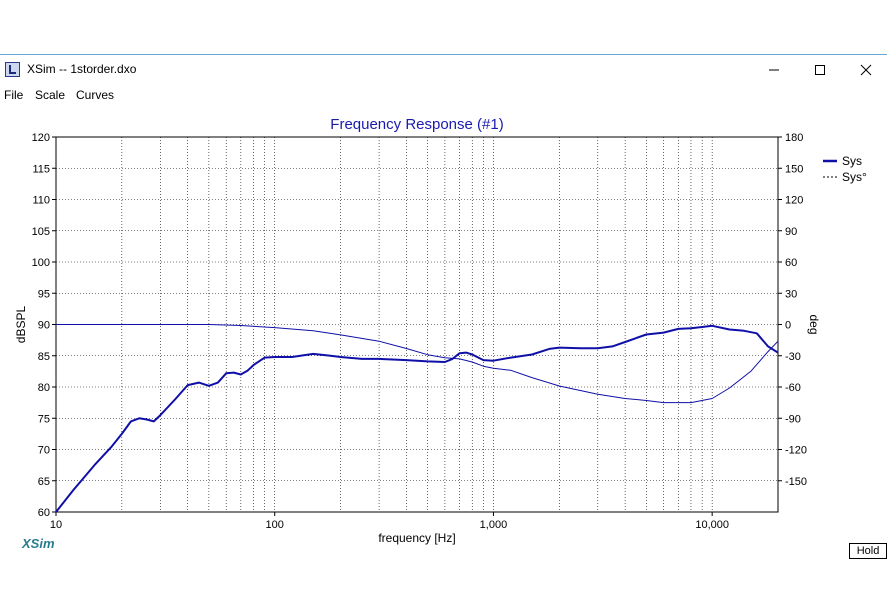  Describe the element at coordinates (41, 232) in the screenshot. I see `y-tick-label: 105` at that location.